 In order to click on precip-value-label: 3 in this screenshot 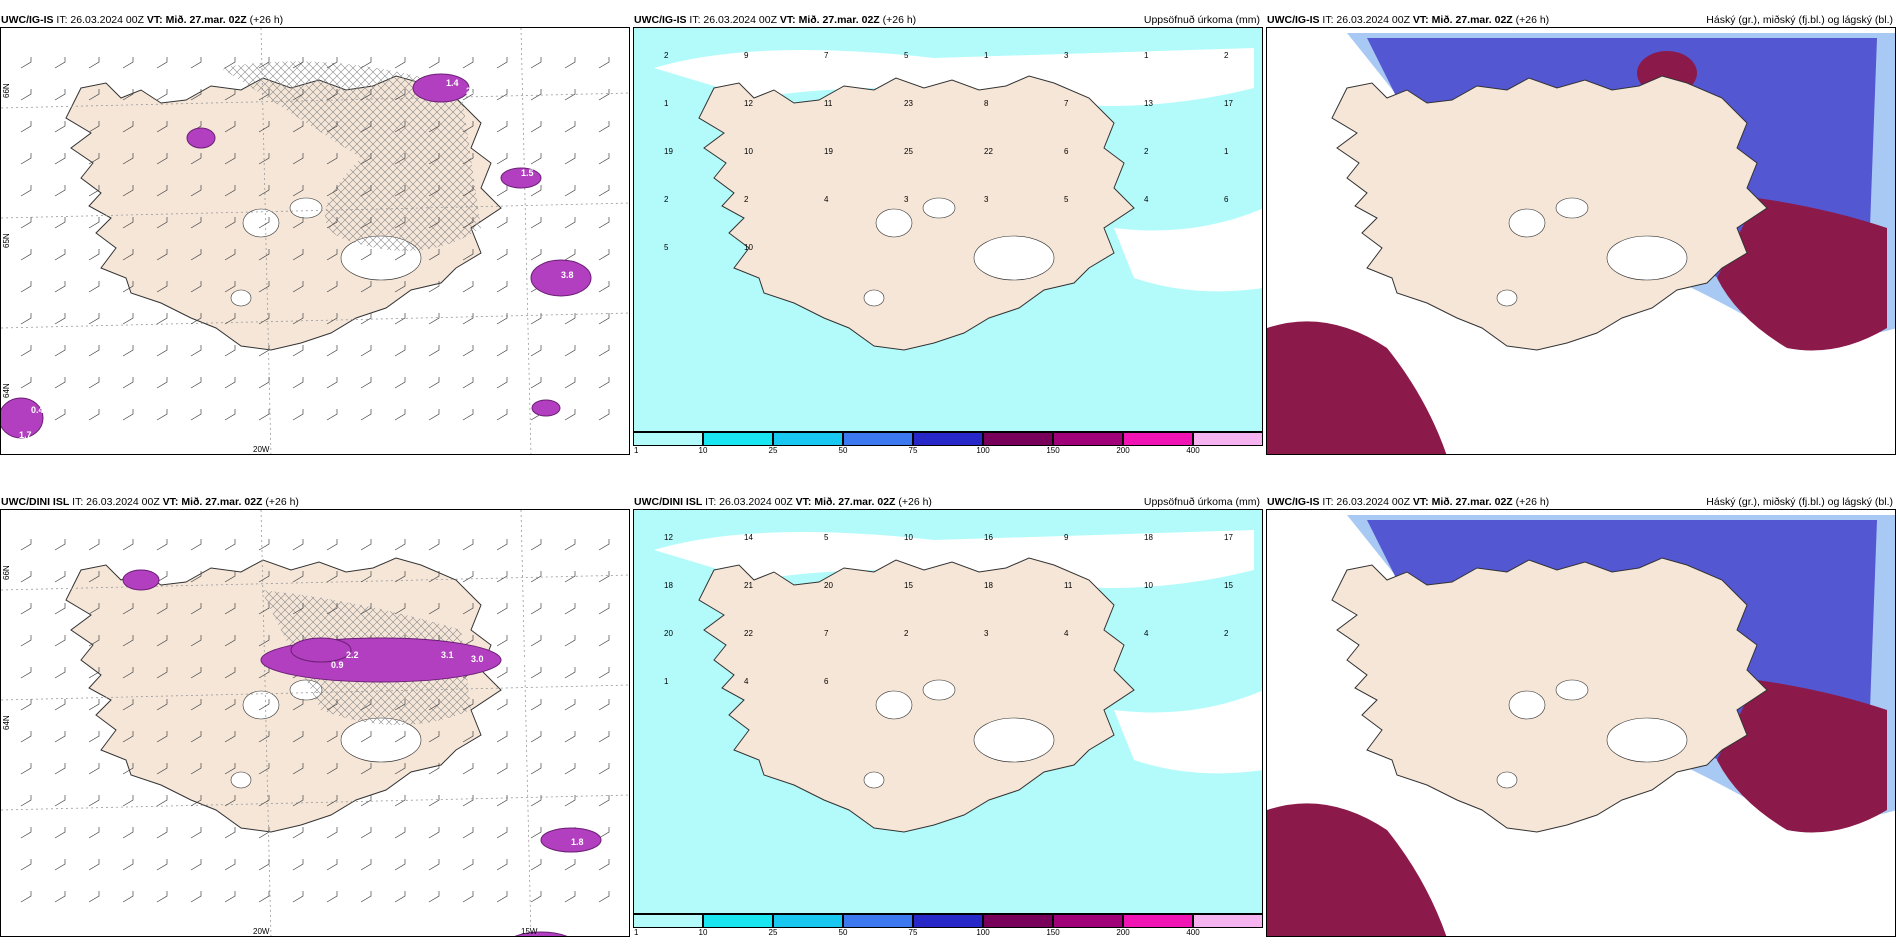, I will do `click(986, 199)`.